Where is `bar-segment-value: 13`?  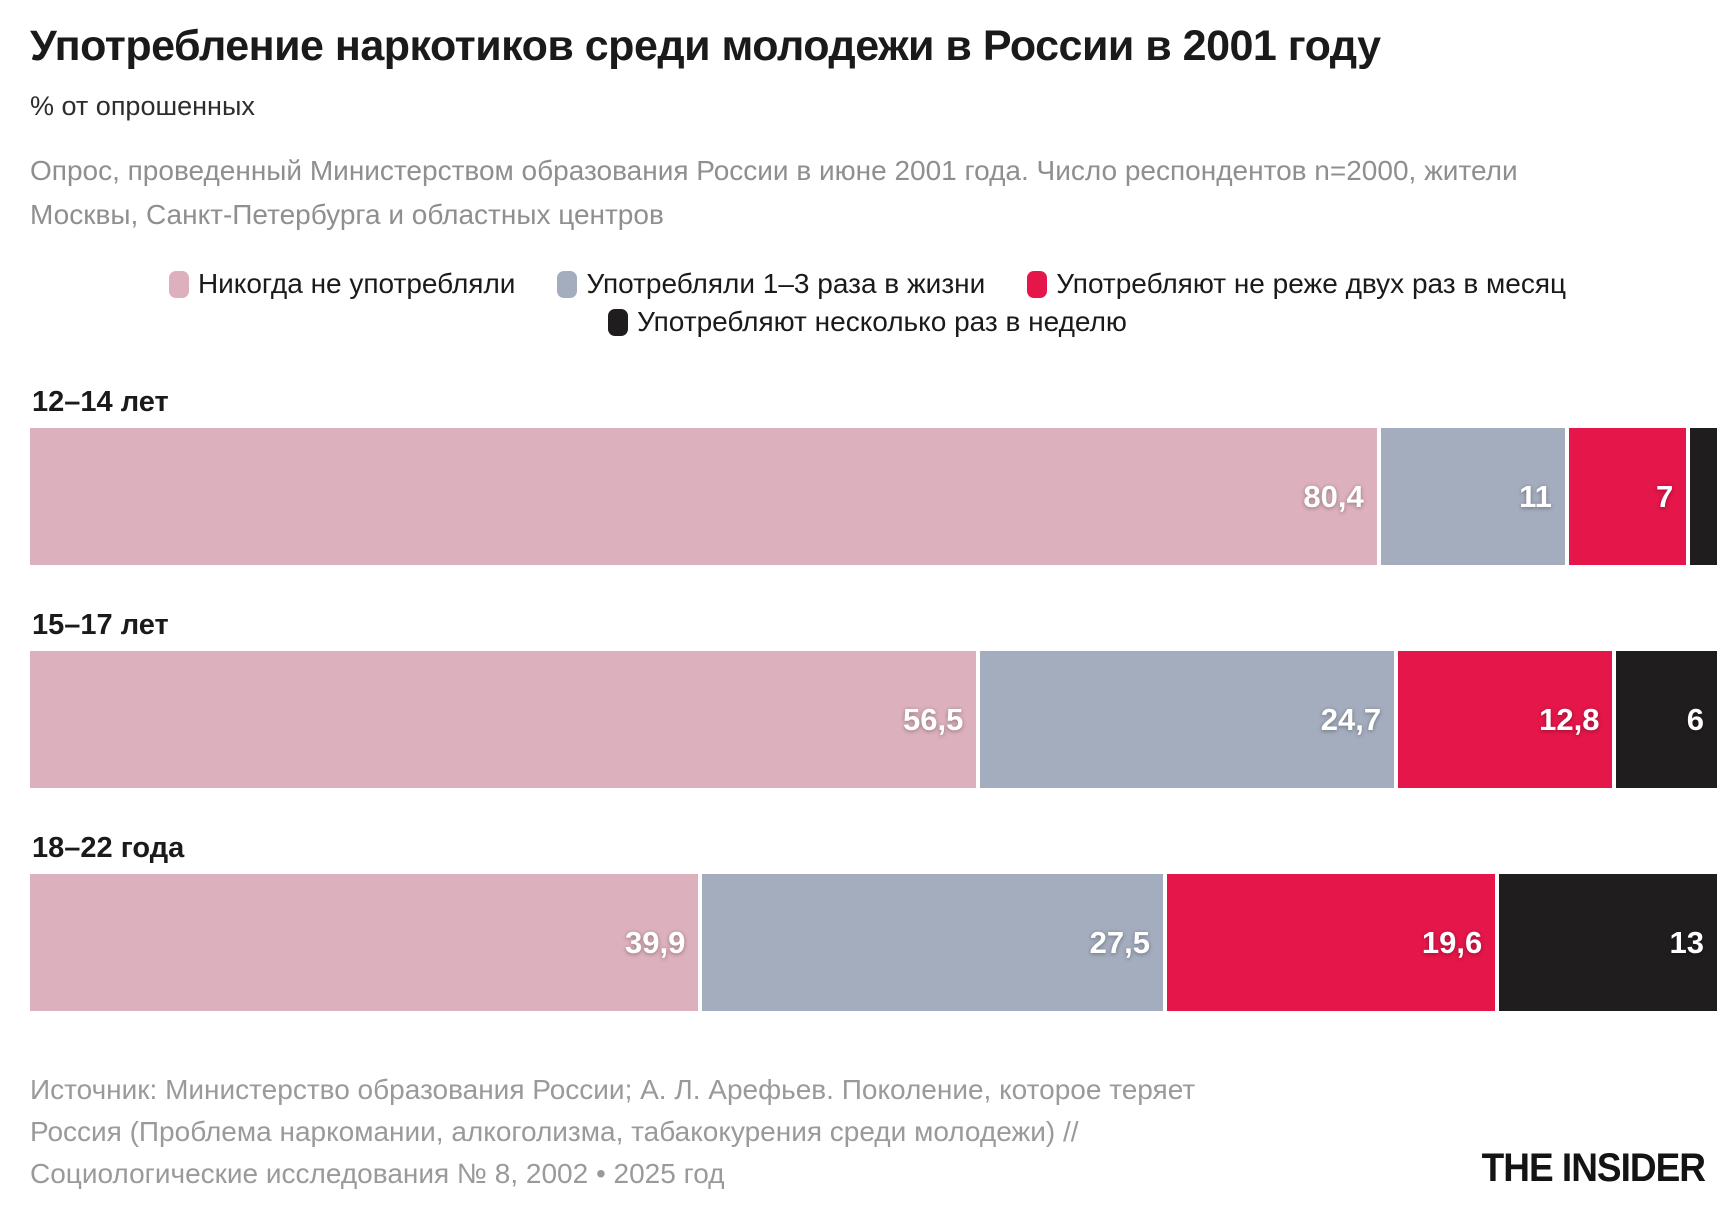
bar-segment-value: 13 is located at coordinates (1686, 942).